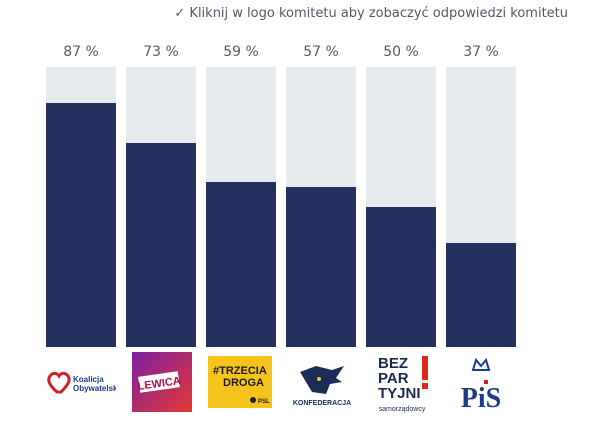 Image resolution: width=592 pixels, height=431 pixels. What do you see at coordinates (88, 379) in the screenshot?
I see `logo-text: Koalicja` at bounding box center [88, 379].